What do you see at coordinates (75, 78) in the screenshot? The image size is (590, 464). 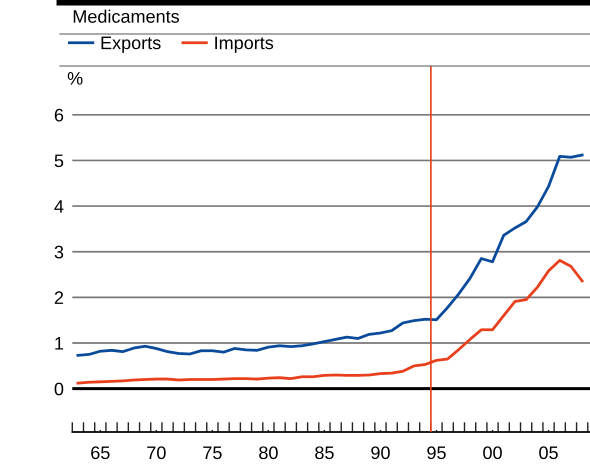 I see `y-axis-title: %` at bounding box center [75, 78].